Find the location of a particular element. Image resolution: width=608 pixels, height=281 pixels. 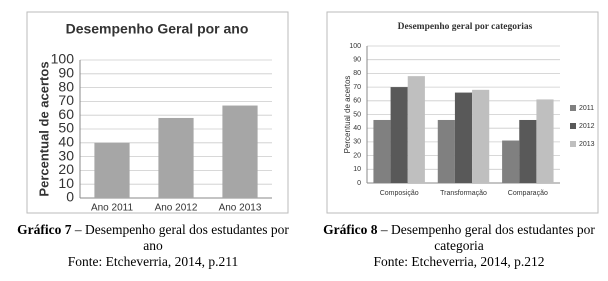

x-tick-label: Comparação is located at coordinates (528, 193).